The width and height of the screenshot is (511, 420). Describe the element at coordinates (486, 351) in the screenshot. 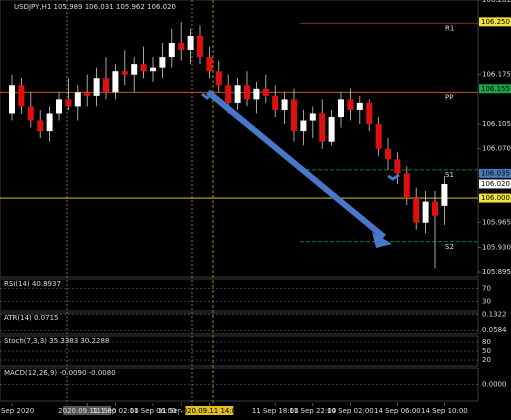

I see `indicator-tick: 50` at that location.